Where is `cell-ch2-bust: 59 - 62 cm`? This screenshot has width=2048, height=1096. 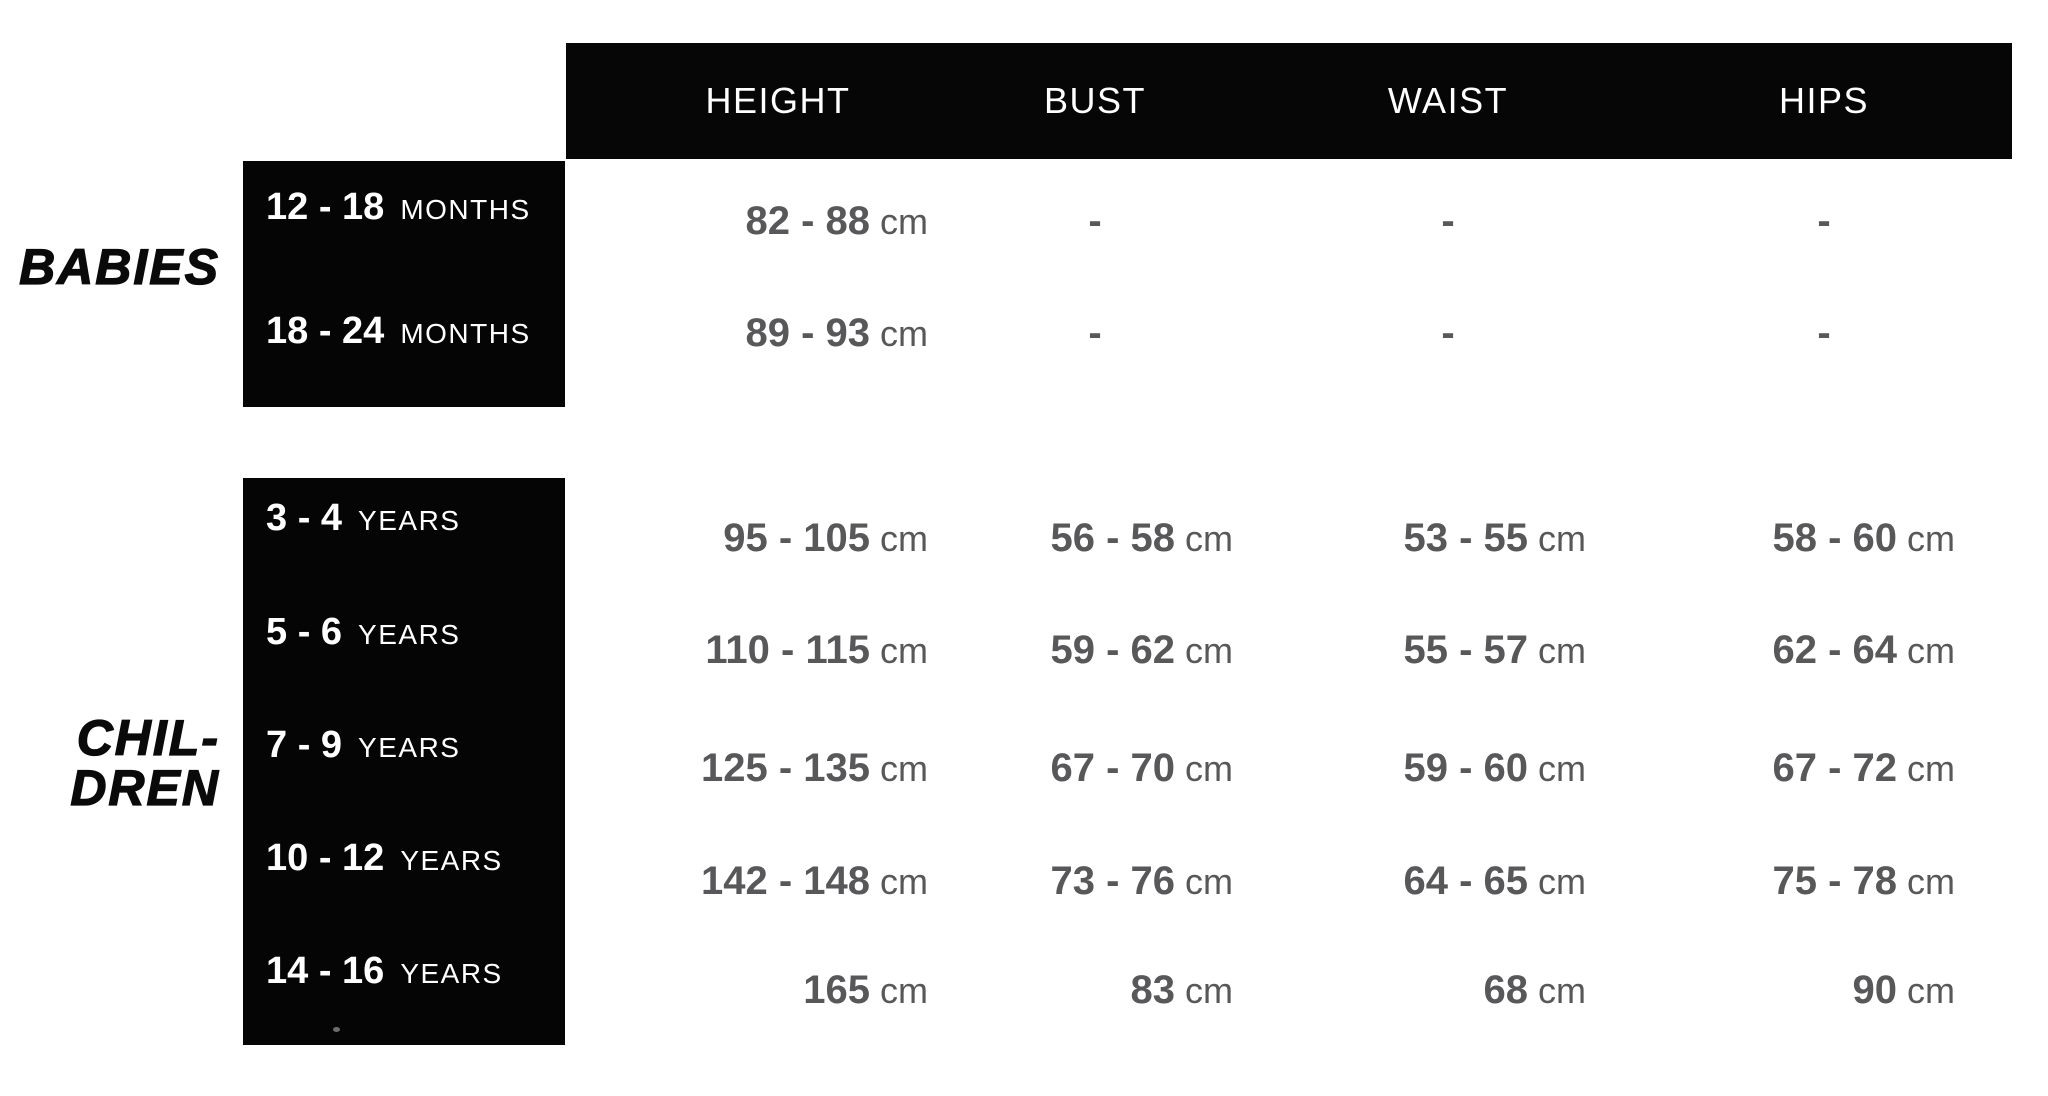
cell-ch2-bust: 59 - 62 cm is located at coordinates (1141, 650).